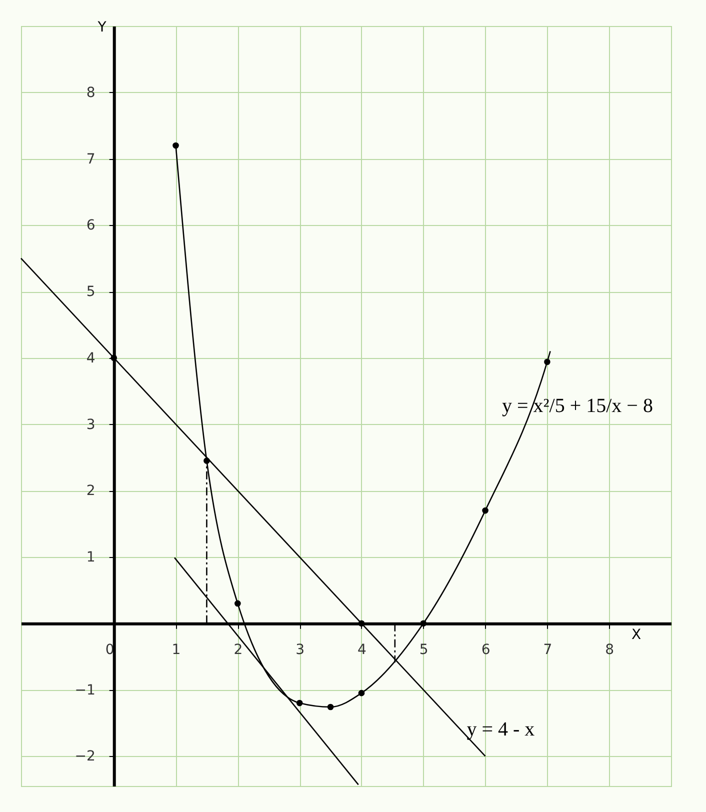 The height and width of the screenshot is (812, 706). I want to click on y-axis-title: Y, so click(101, 28).